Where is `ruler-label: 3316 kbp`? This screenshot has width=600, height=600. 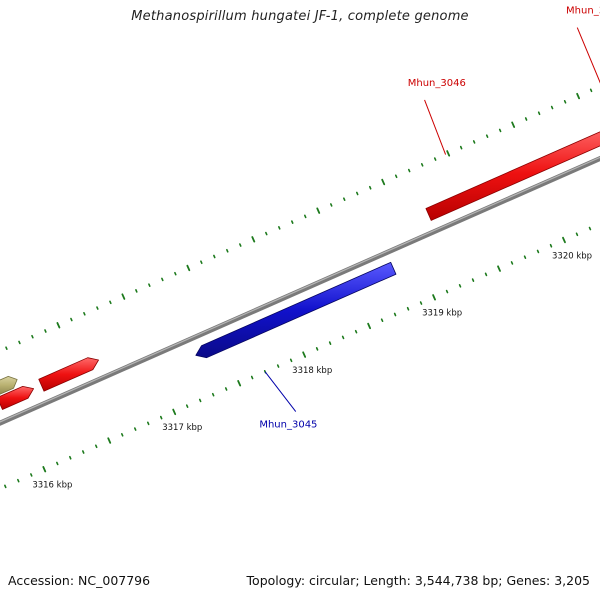 ruler-label: 3316 kbp is located at coordinates (52, 485).